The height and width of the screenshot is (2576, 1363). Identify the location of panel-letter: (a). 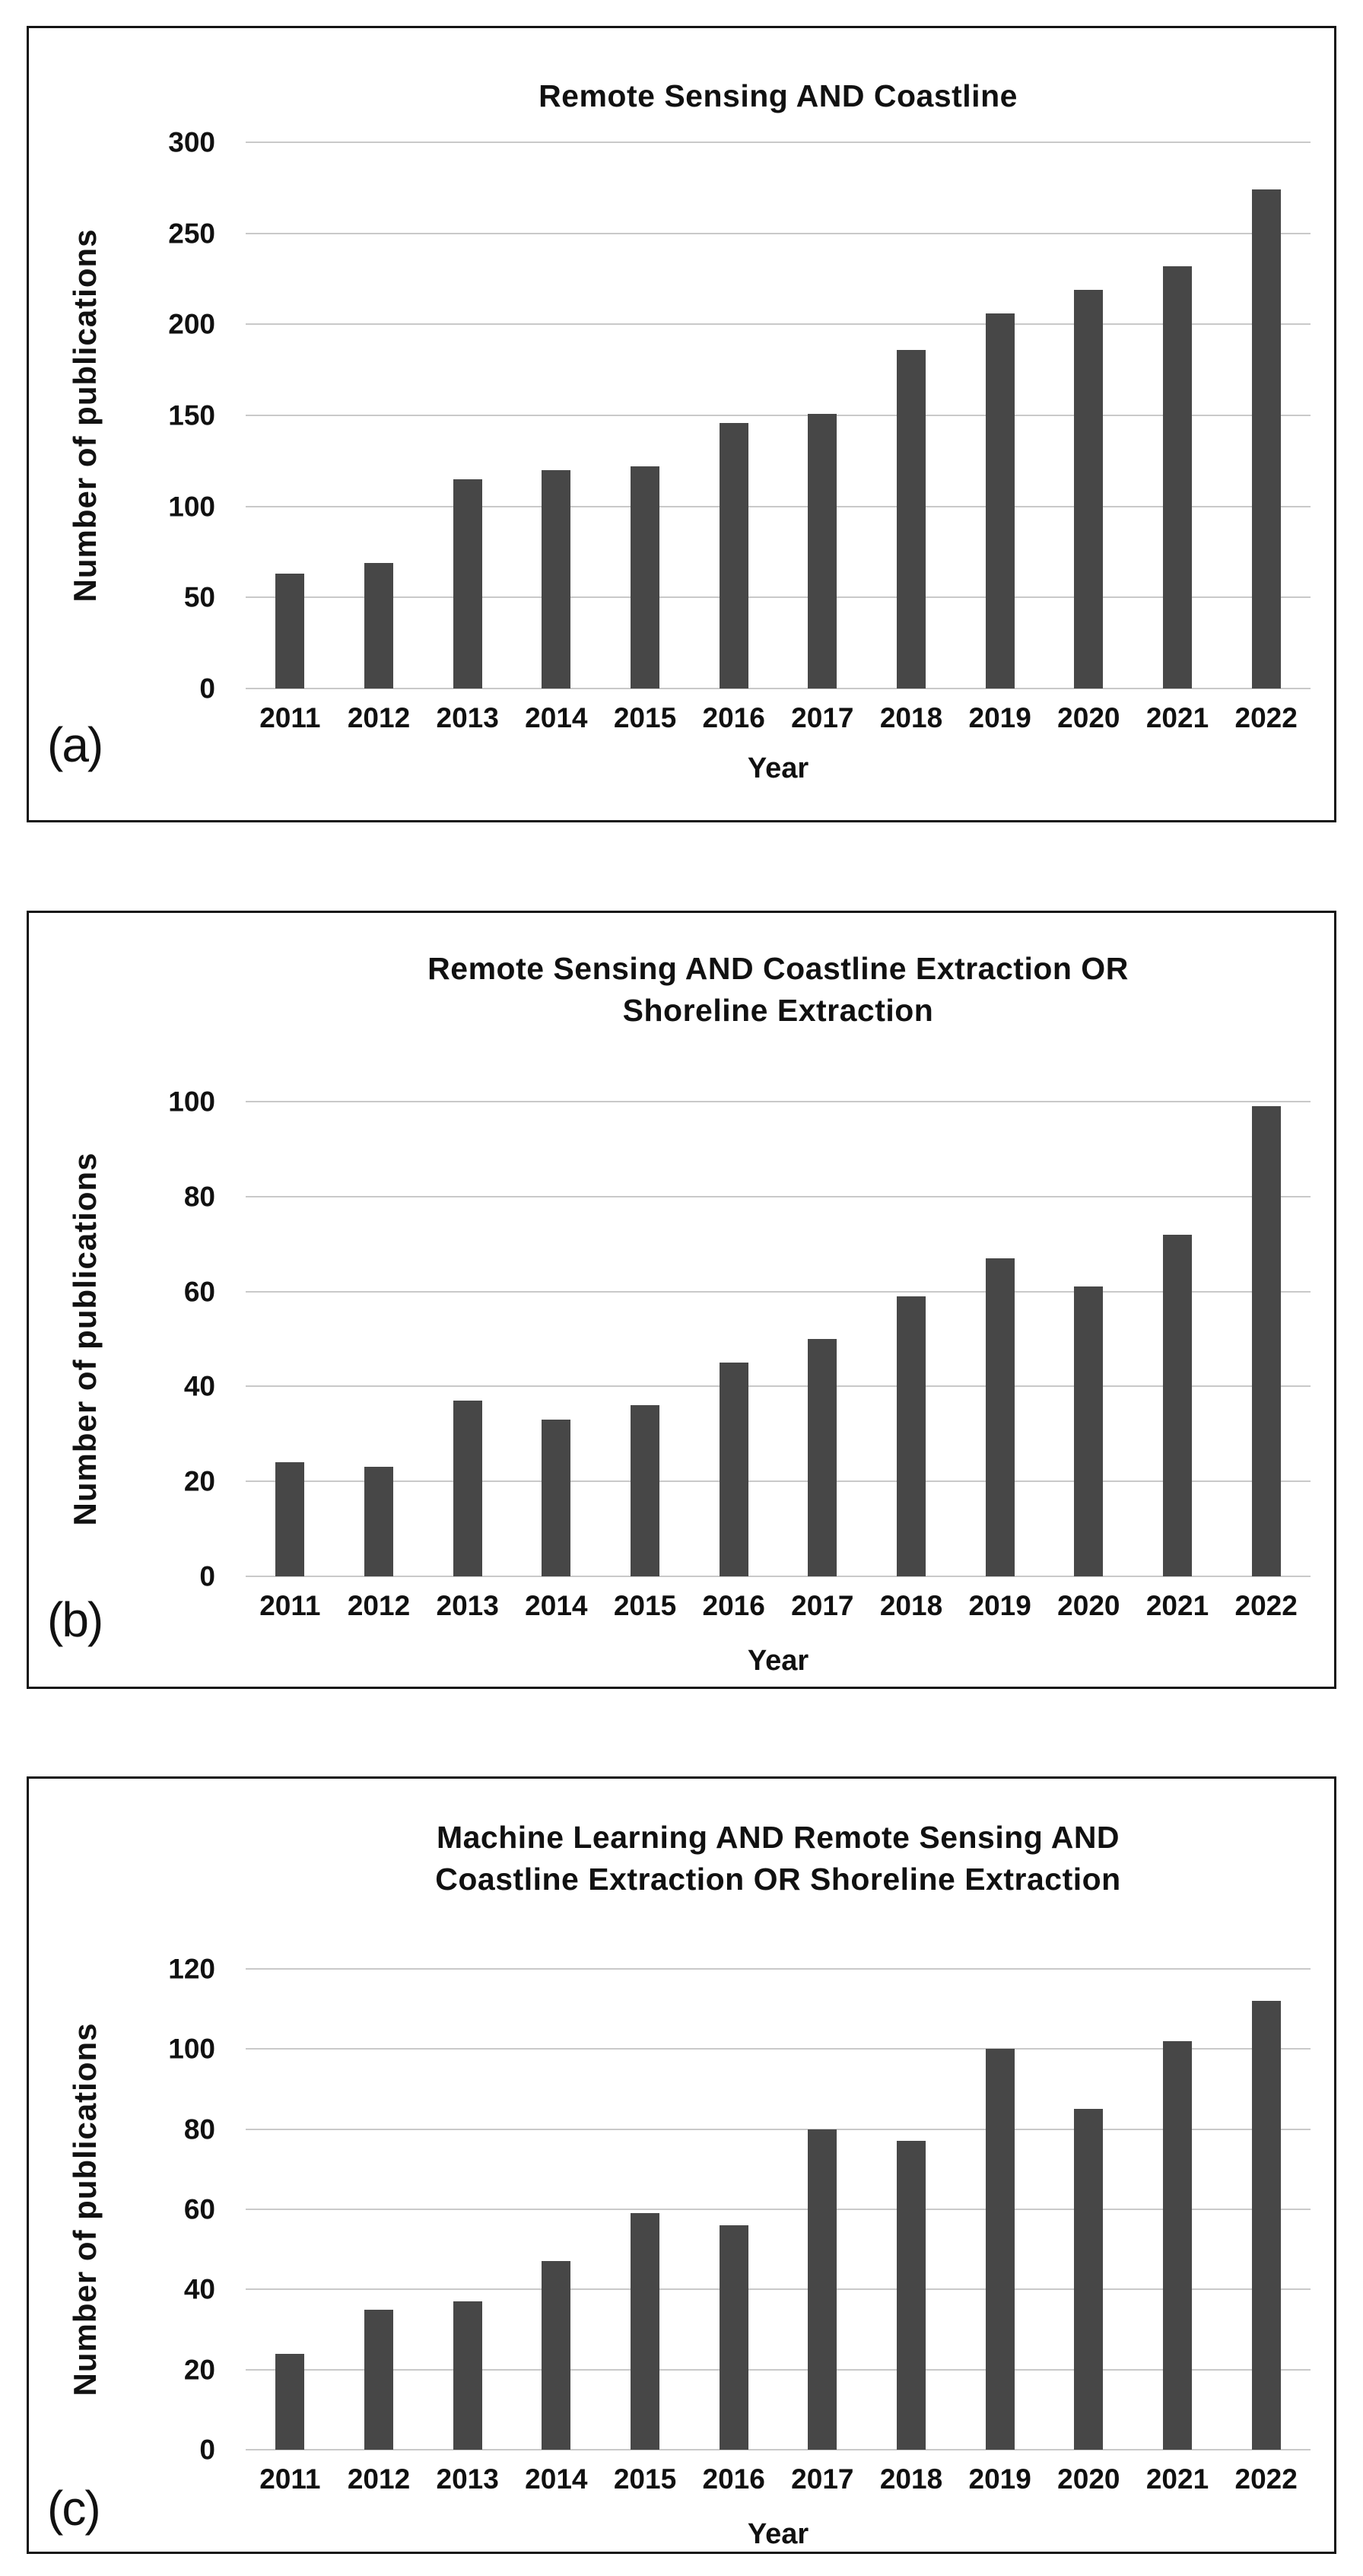
(75, 744).